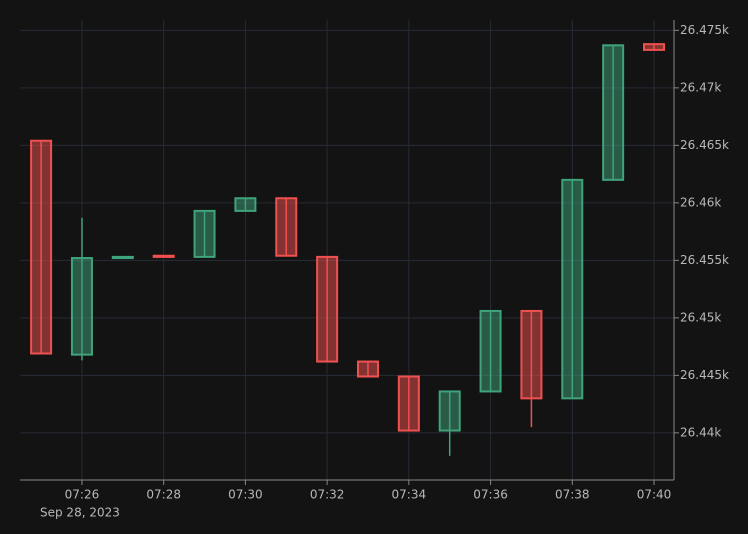 This screenshot has width=748, height=534. Describe the element at coordinates (490, 495) in the screenshot. I see `x-tick-label: 07:36` at that location.